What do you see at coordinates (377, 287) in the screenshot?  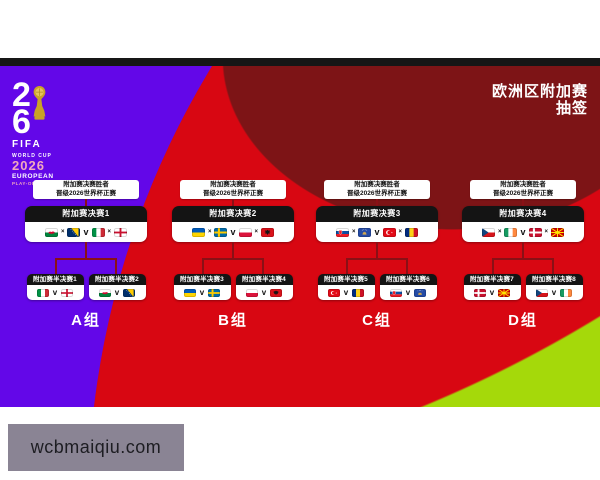 I see `semifinal-row: 附加赛半决赛5 v 附加赛半决赛6 v` at bounding box center [377, 287].